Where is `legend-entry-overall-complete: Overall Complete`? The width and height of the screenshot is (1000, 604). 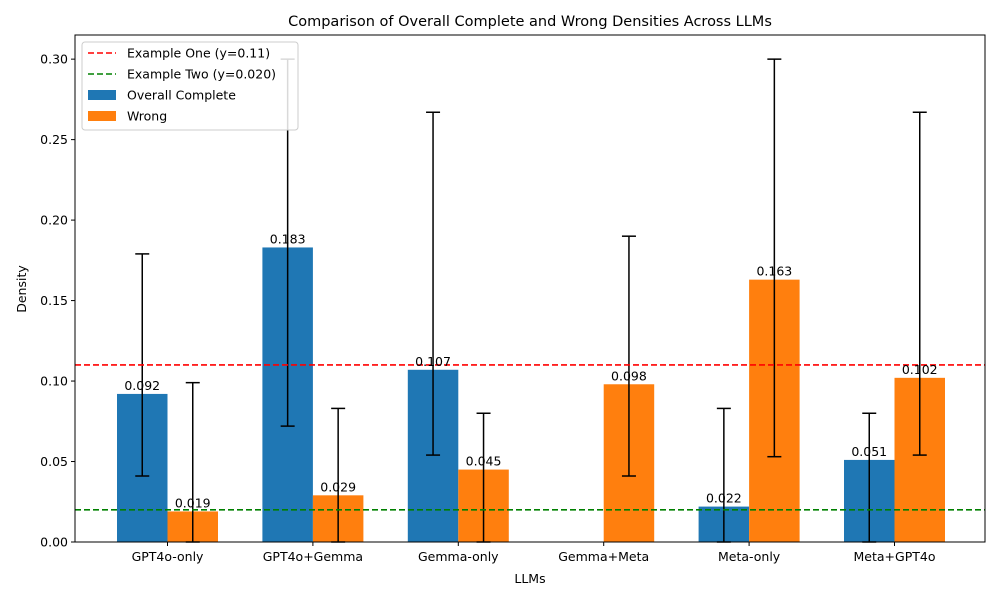 legend-entry-overall-complete: Overall Complete is located at coordinates (162, 95).